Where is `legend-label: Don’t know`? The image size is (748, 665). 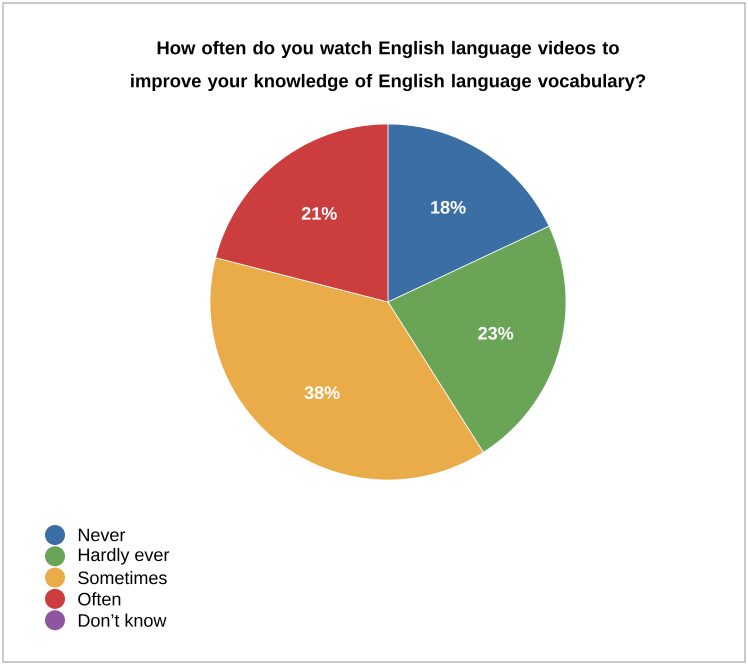 legend-label: Don’t know is located at coordinates (122, 620).